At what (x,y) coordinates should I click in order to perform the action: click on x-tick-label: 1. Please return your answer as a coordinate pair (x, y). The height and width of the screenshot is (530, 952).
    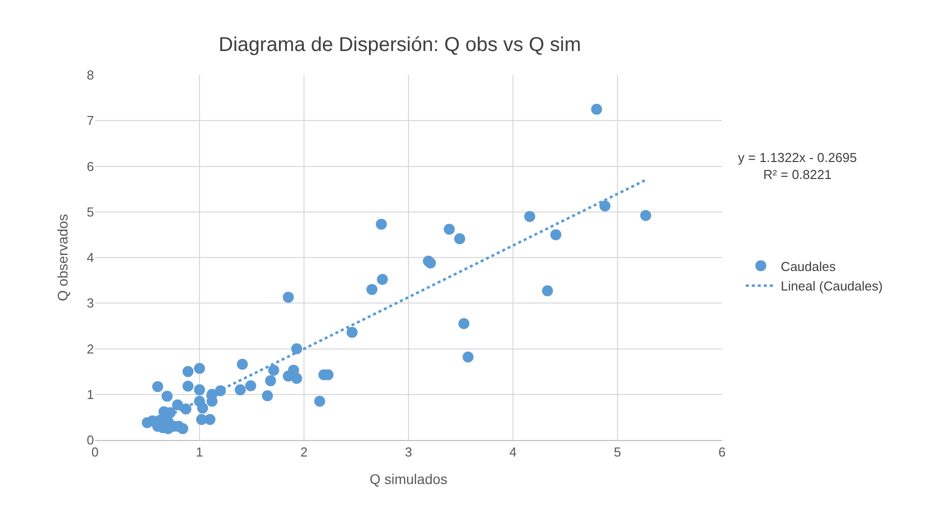
    Looking at the image, I should click on (200, 452).